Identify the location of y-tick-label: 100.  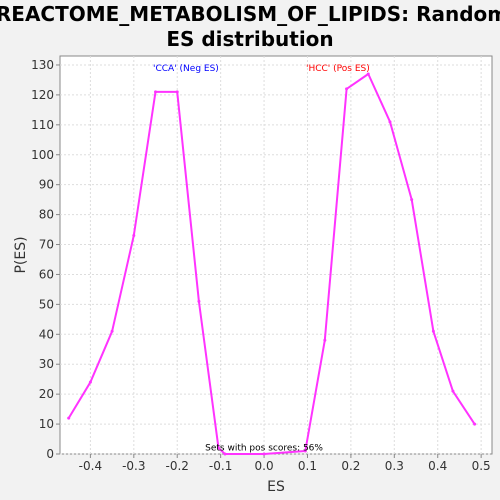
(42, 155).